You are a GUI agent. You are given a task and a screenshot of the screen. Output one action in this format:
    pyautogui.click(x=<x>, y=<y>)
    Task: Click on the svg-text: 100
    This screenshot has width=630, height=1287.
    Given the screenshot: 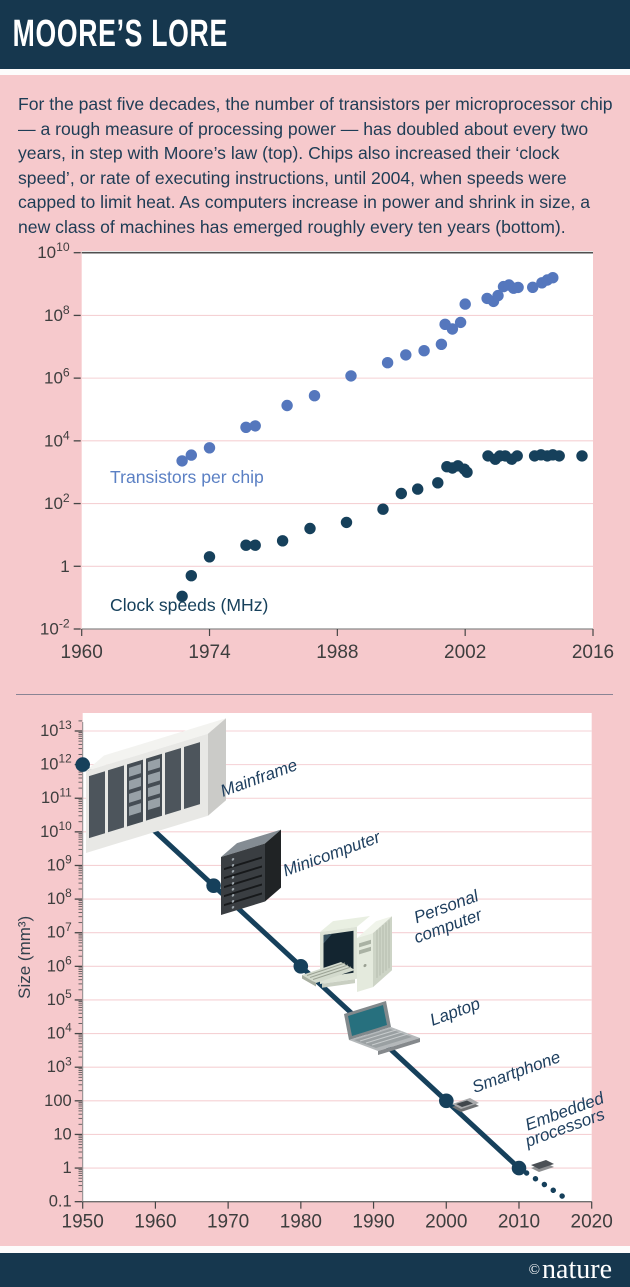 What is the action you would take?
    pyautogui.click(x=58, y=1101)
    